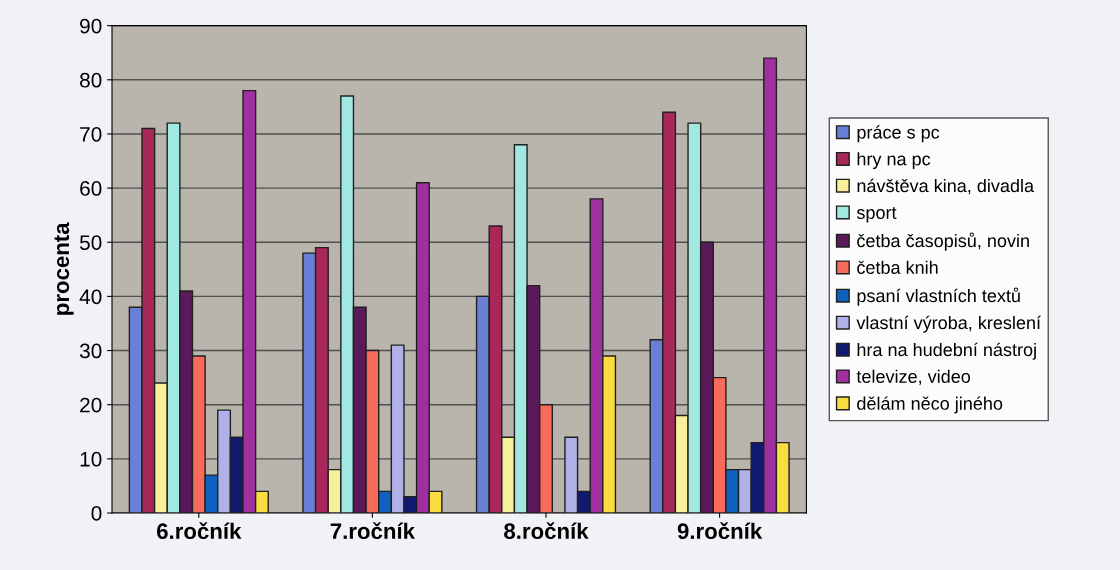 The width and height of the screenshot is (1120, 570). What do you see at coordinates (876, 215) in the screenshot?
I see `legend-label: sport` at bounding box center [876, 215].